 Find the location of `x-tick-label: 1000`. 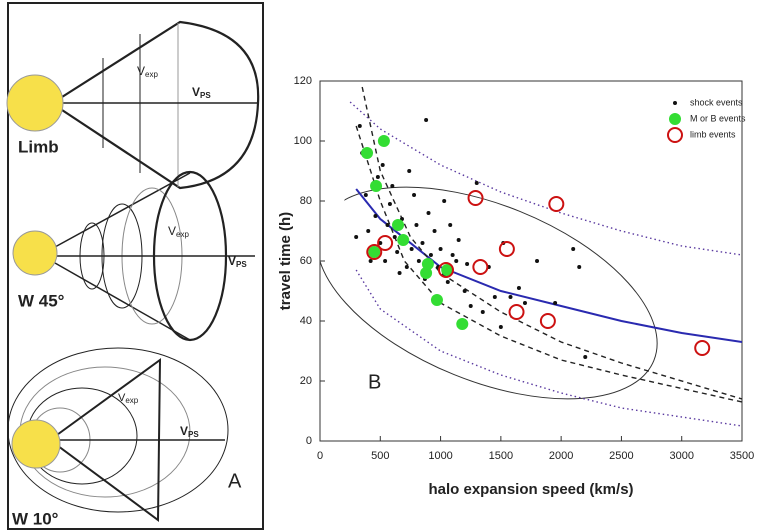

x-tick-label: 1000 is located at coordinates (440, 456).